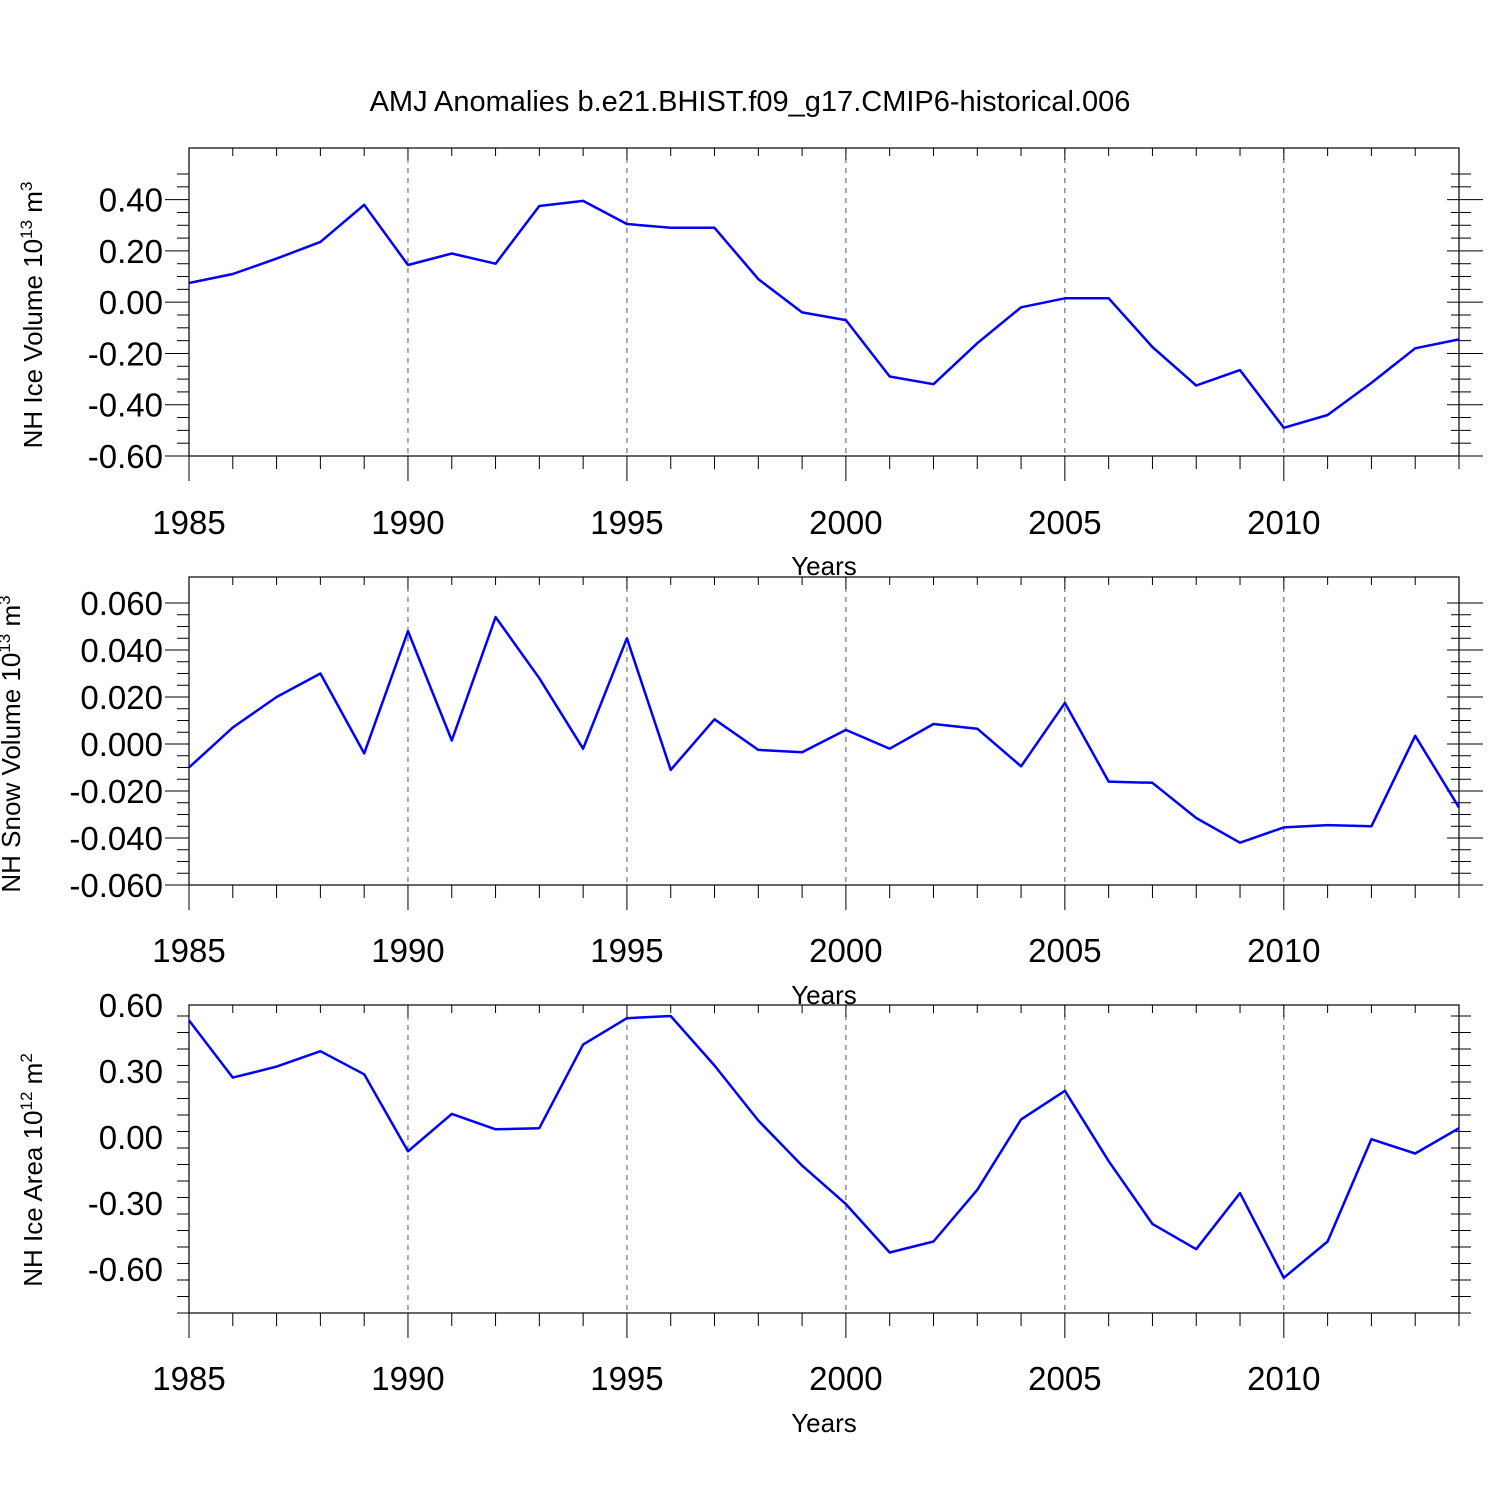  What do you see at coordinates (125, 1203) in the screenshot?
I see `y-tick-label: -0.30` at bounding box center [125, 1203].